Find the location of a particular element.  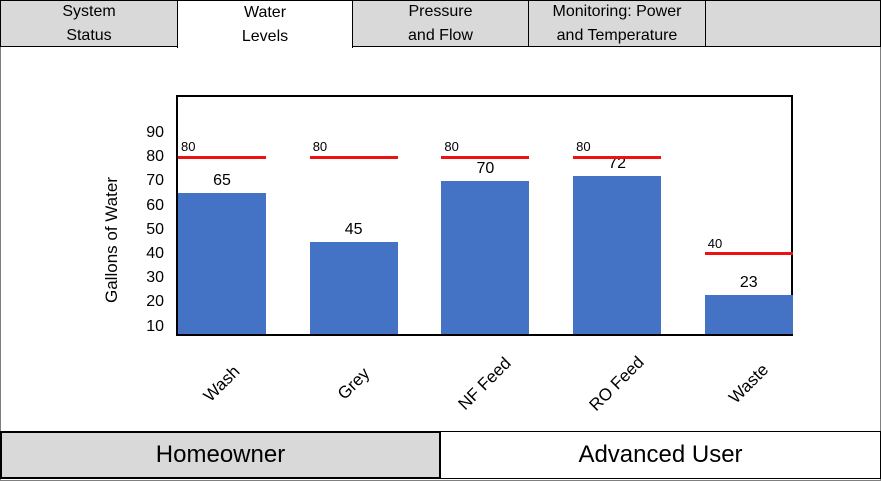

tab-empty is located at coordinates (793, 23).